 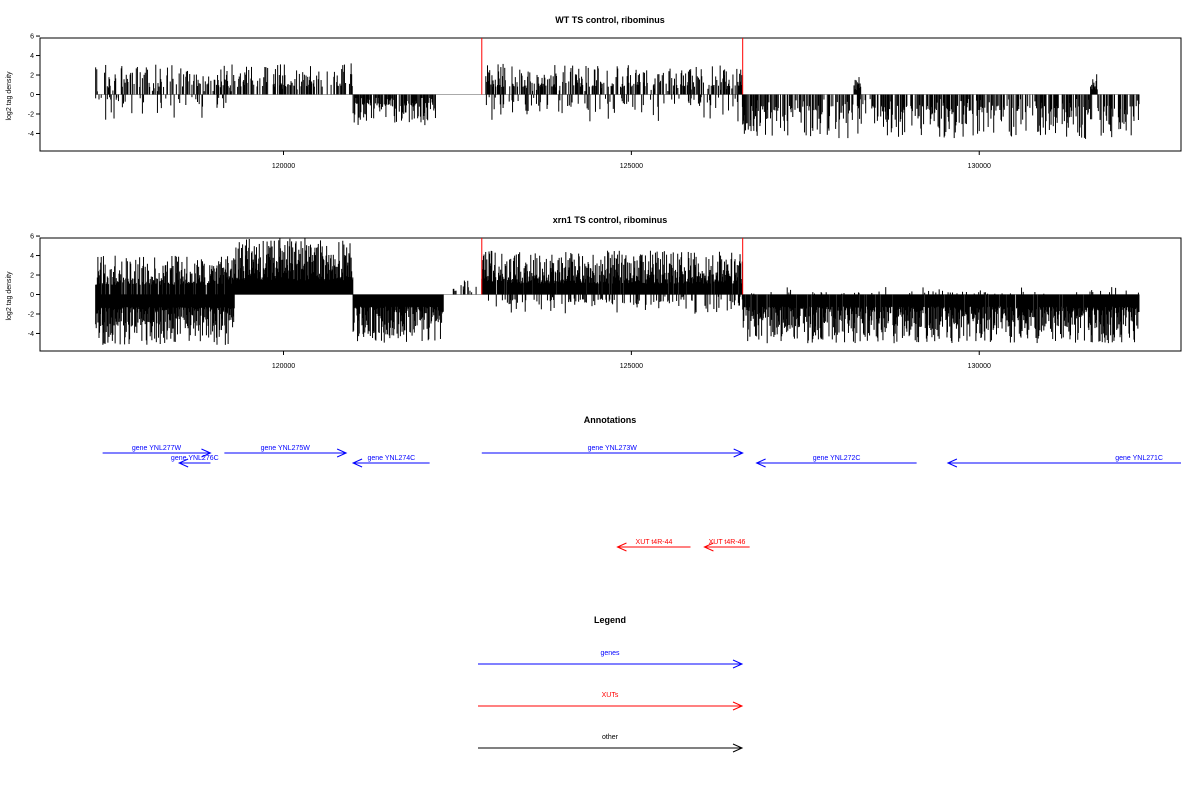 I want to click on annotation-label: XUT t4R-46, so click(x=727, y=542).